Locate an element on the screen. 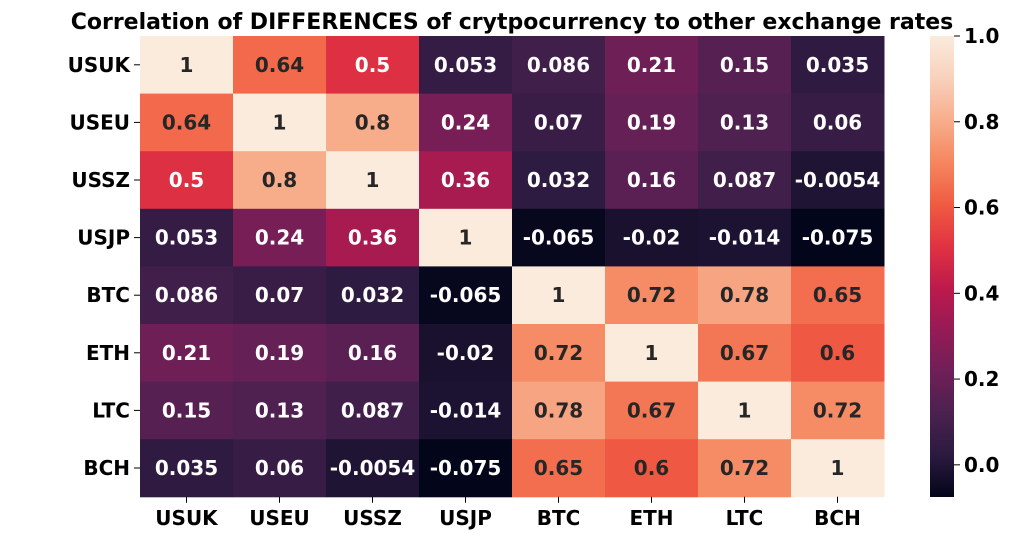 This screenshot has width=1025, height=539. colorbar-tick-label: 0.2 is located at coordinates (981, 379).